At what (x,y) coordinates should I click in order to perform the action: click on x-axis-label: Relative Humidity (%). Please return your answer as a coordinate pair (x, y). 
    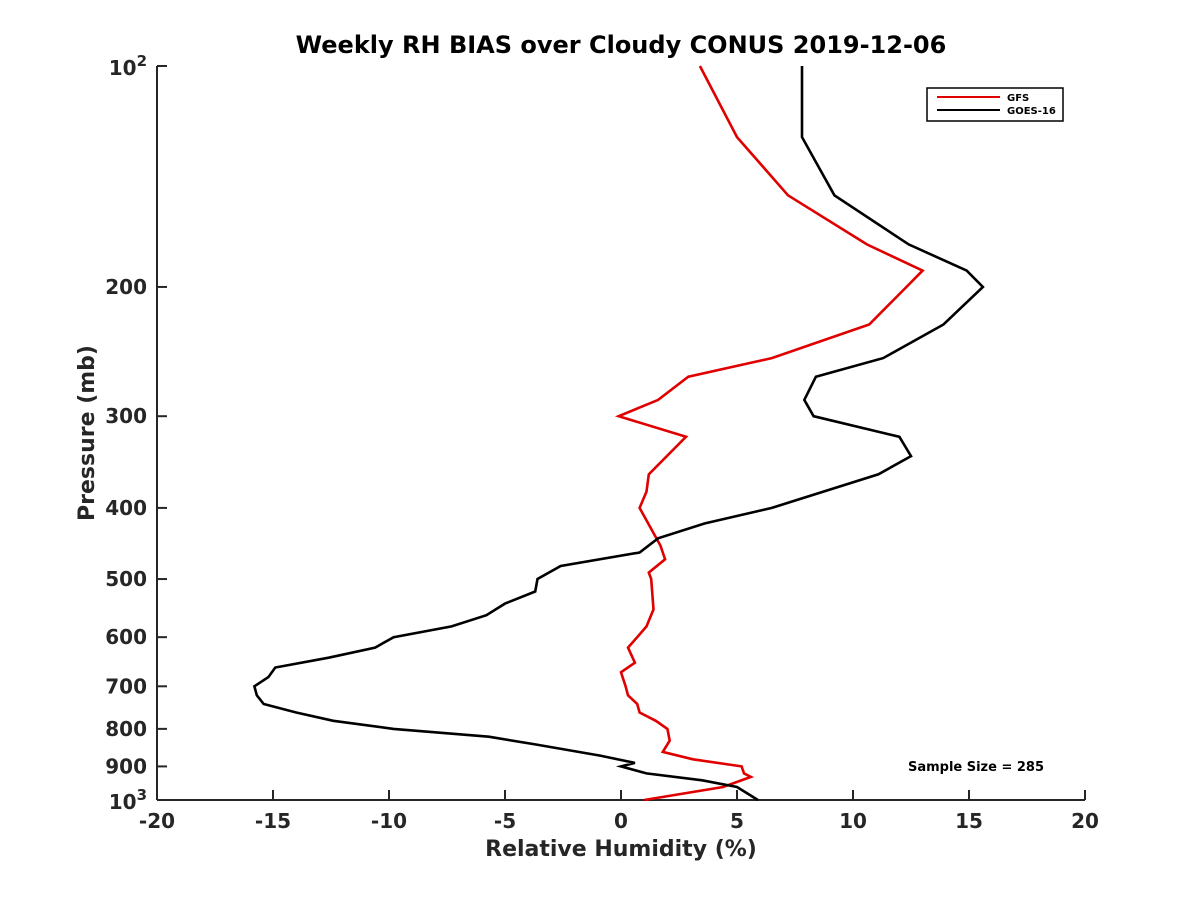
    Looking at the image, I should click on (621, 849).